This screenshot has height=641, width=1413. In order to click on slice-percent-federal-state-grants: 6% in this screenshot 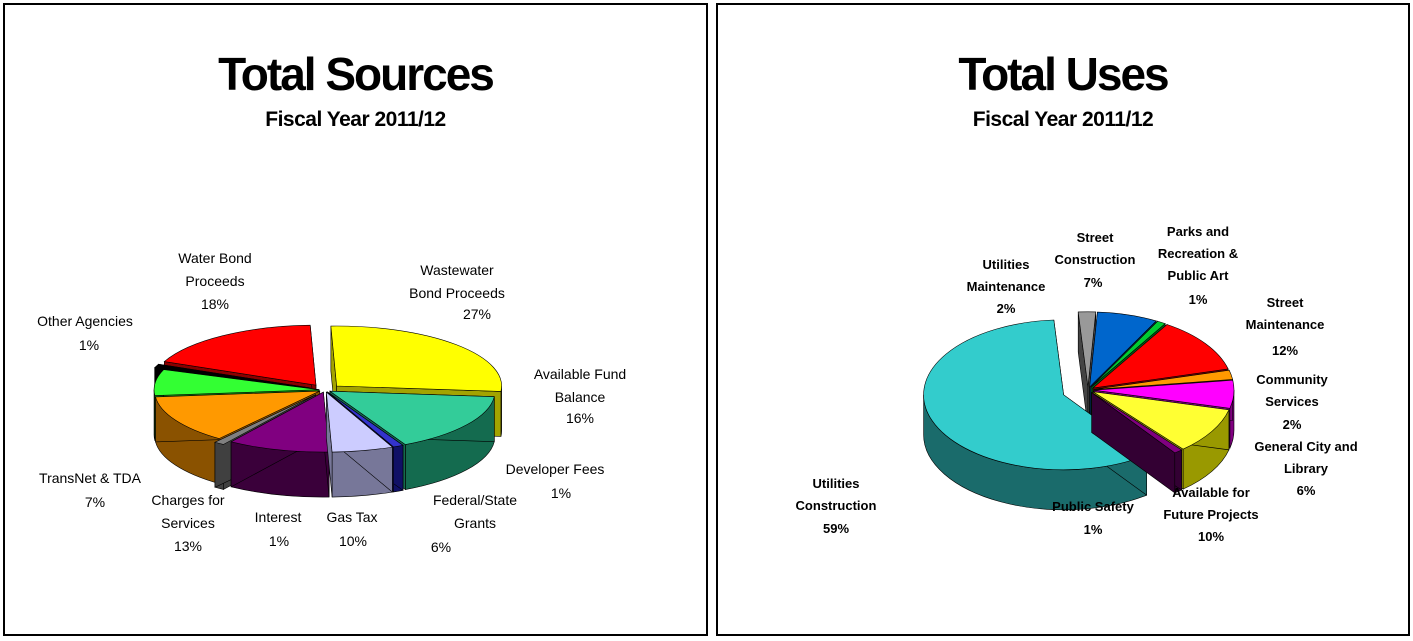, I will do `click(441, 547)`.